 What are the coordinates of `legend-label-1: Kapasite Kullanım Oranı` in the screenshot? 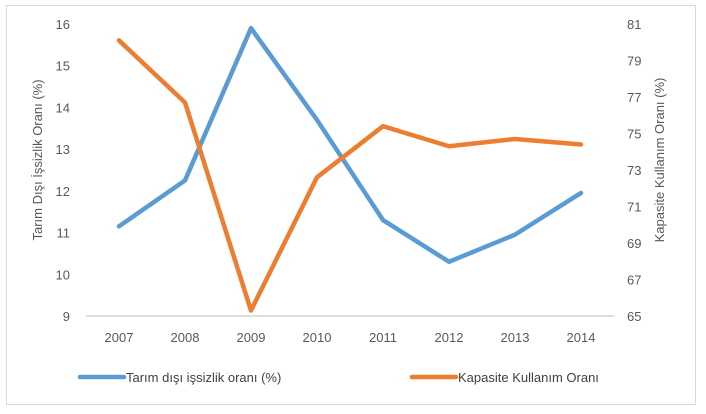 It's located at (528, 377).